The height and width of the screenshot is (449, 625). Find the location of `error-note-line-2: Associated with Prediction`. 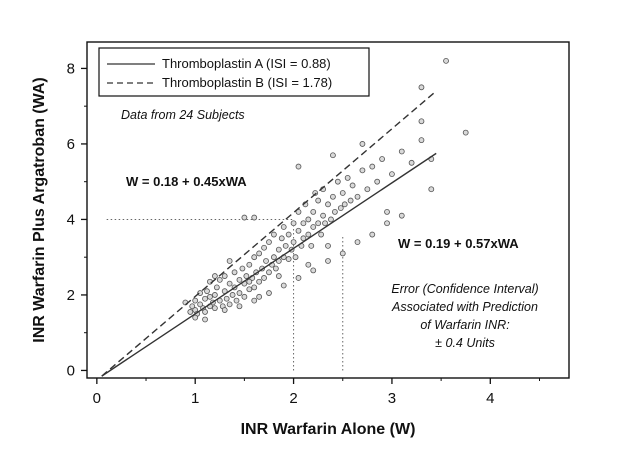

error-note-line-2: Associated with Prediction is located at coordinates (464, 307).